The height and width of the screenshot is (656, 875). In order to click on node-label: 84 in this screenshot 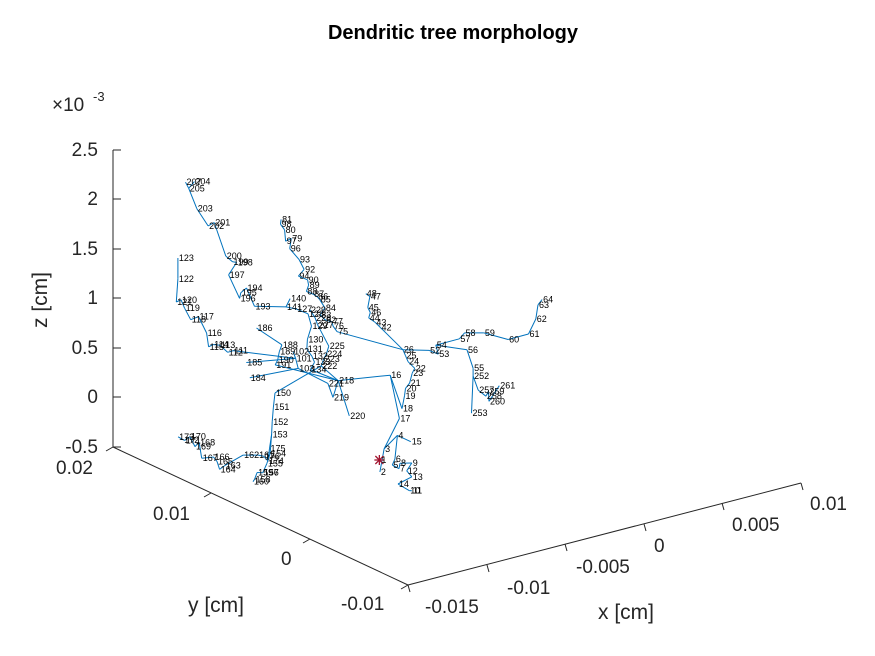, I will do `click(331, 308)`.